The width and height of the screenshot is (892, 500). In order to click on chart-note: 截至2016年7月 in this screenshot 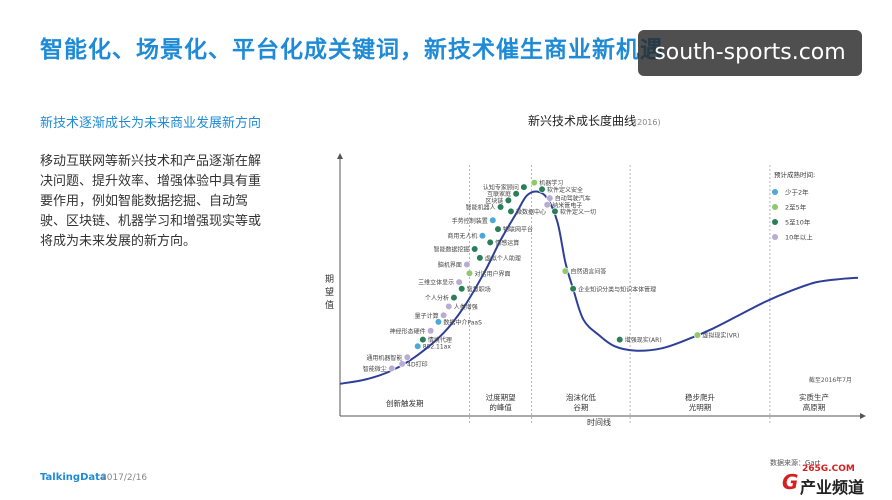, I will do `click(830, 380)`.